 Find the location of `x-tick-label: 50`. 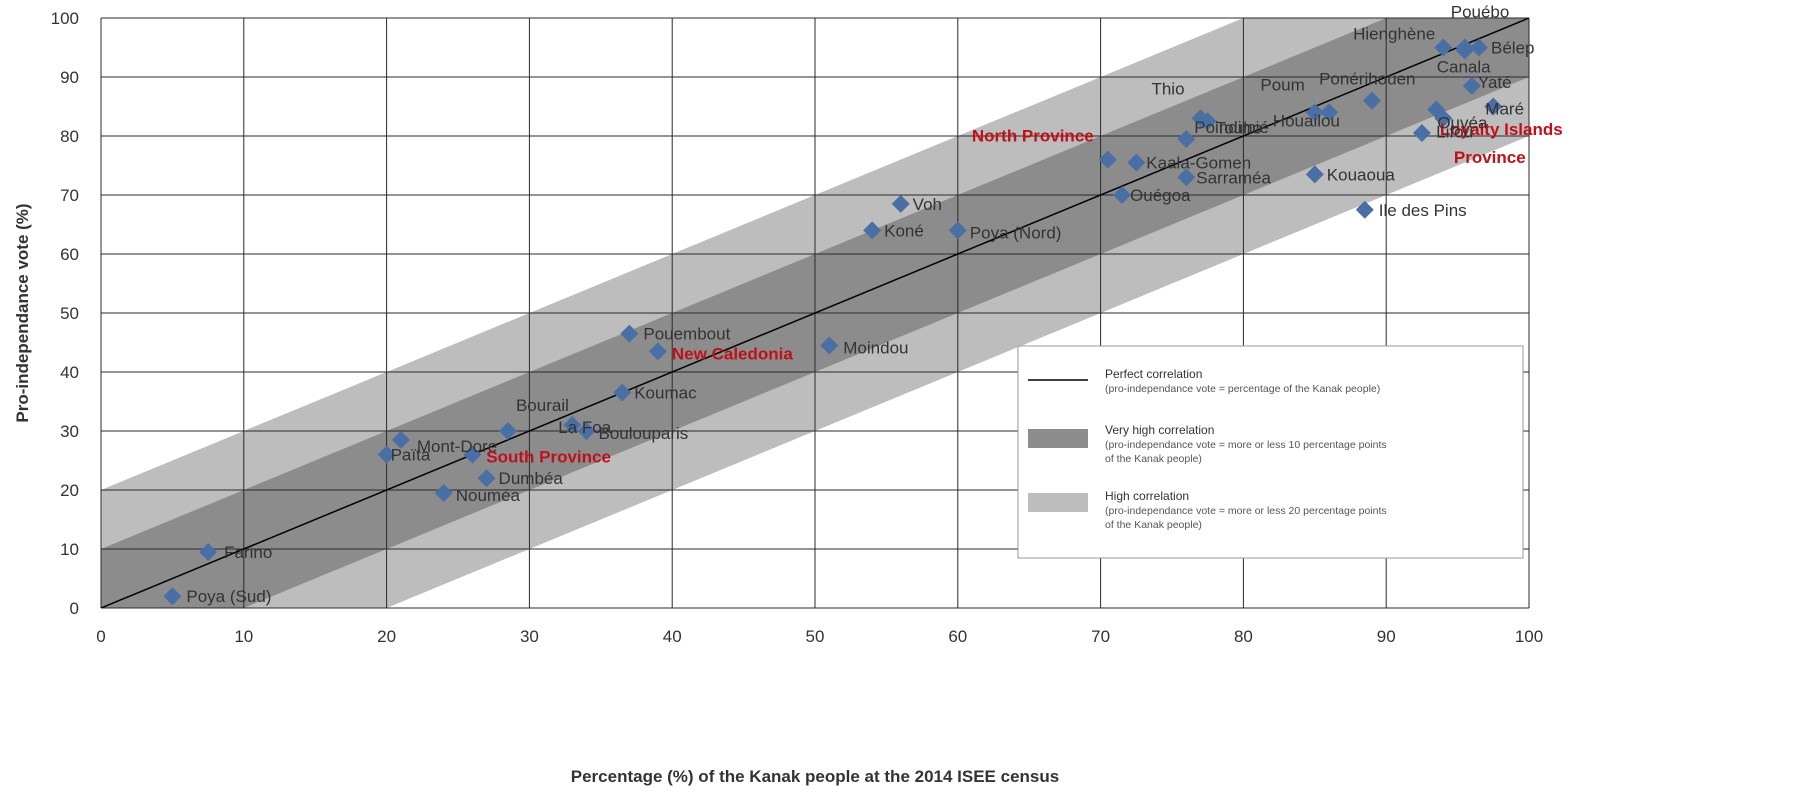

x-tick-label: 50 is located at coordinates (815, 636).